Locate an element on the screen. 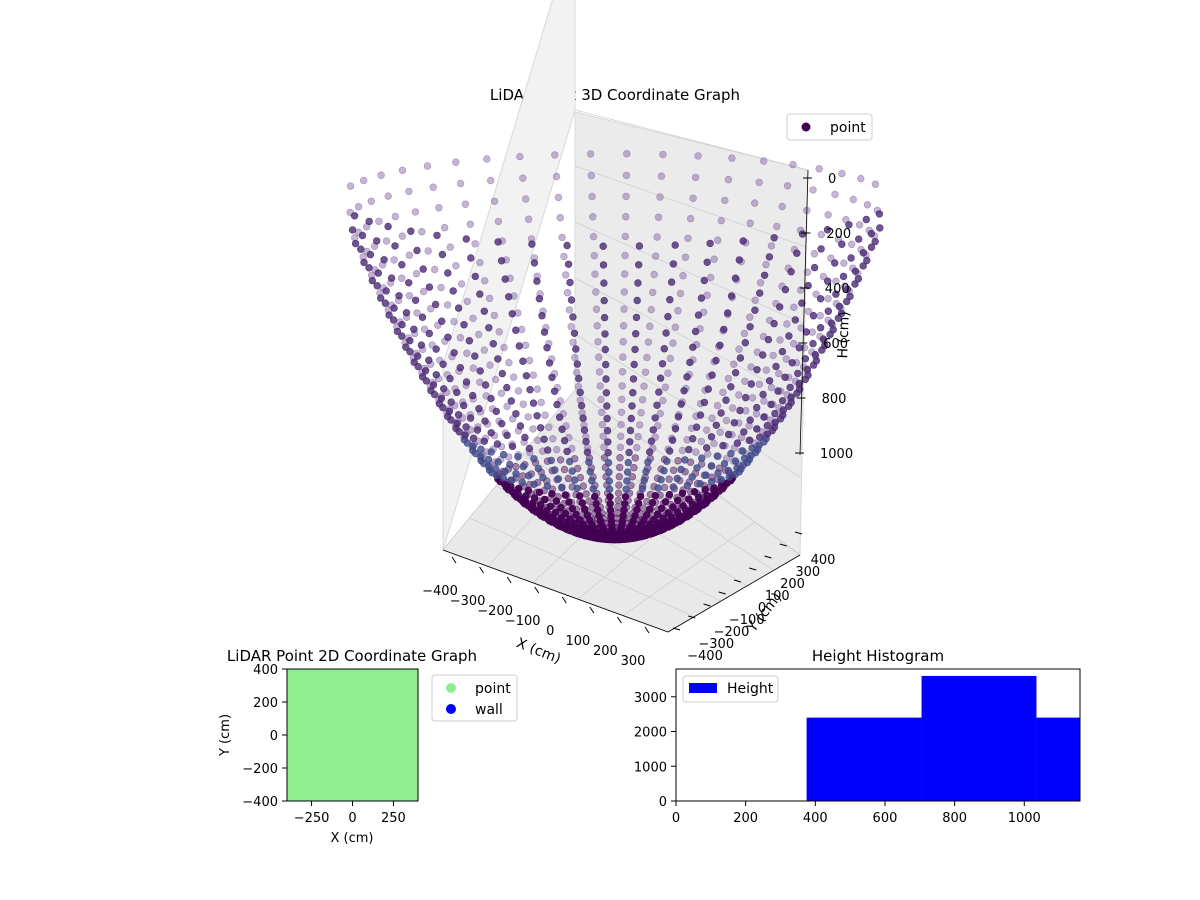 This screenshot has width=1200, height=900. y-axis-label-2d: Y (cm) is located at coordinates (225, 735).